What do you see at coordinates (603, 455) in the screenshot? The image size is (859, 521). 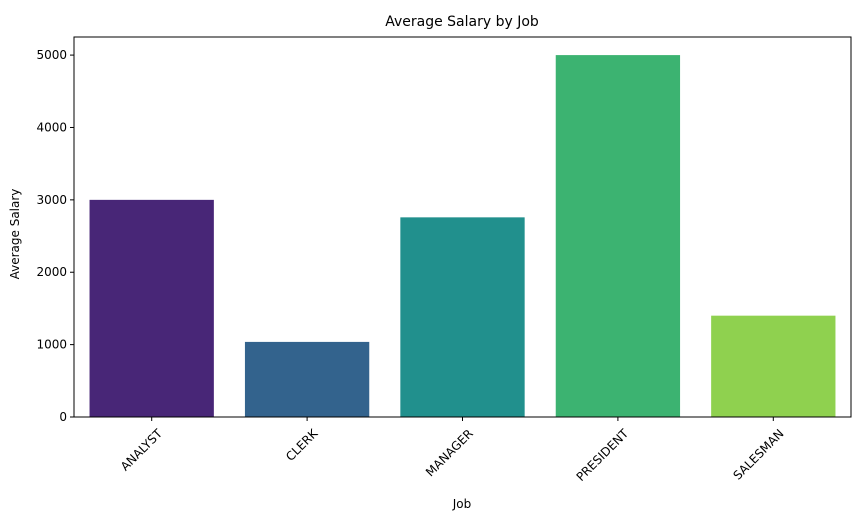 I see `x-tick-label-president: PRESIDENT` at bounding box center [603, 455].